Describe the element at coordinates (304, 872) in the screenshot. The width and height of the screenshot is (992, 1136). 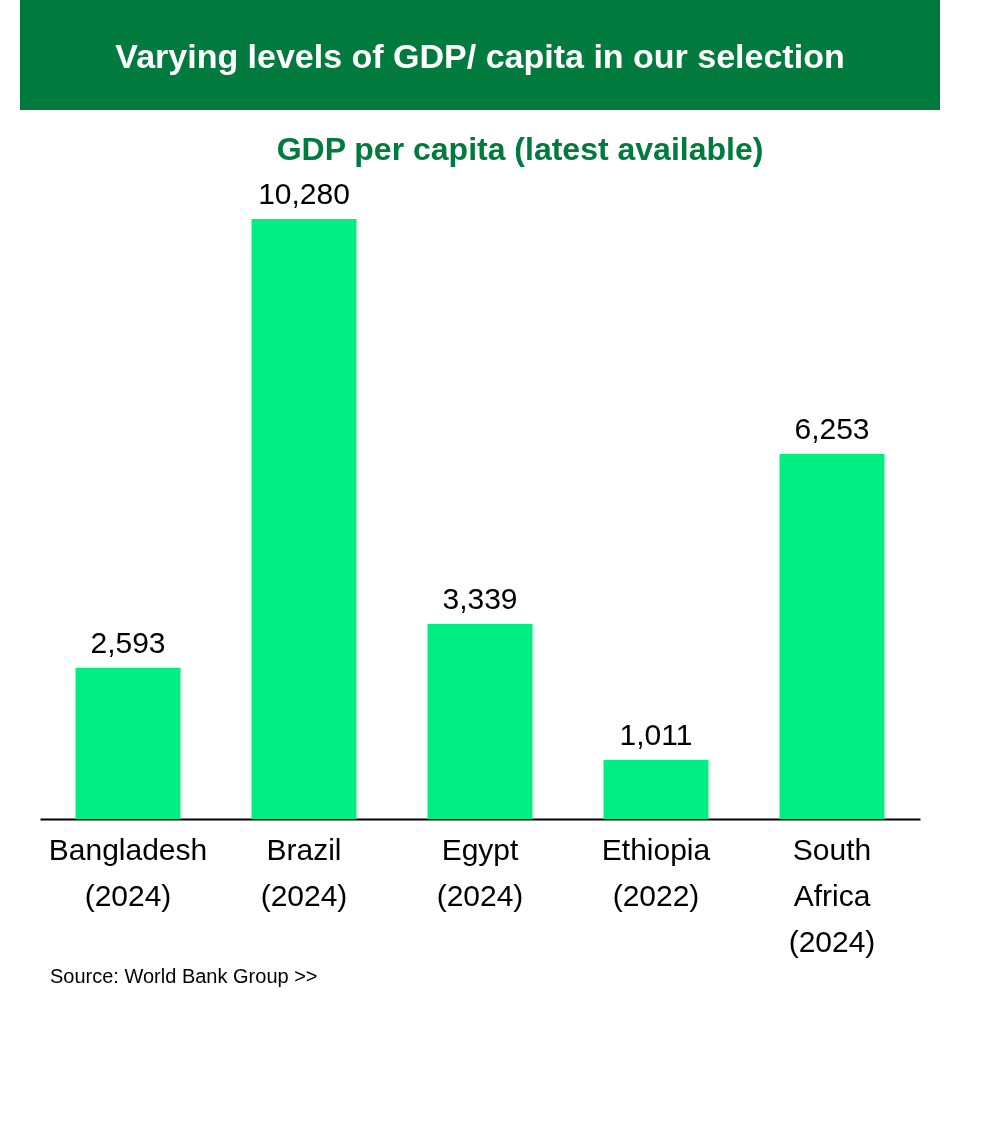
I see `x-tick-label: Brazil (2024)` at that location.